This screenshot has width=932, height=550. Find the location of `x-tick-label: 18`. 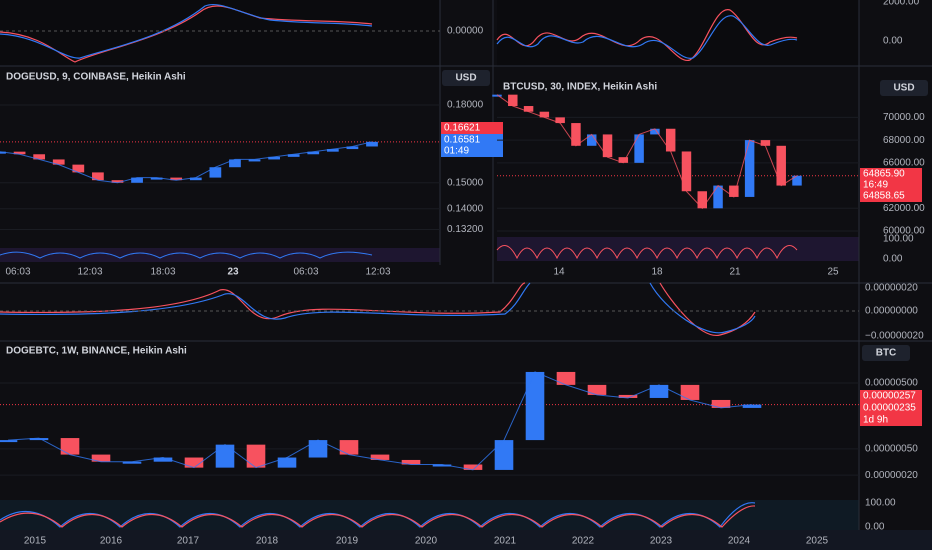

x-tick-label: 18 is located at coordinates (657, 272).